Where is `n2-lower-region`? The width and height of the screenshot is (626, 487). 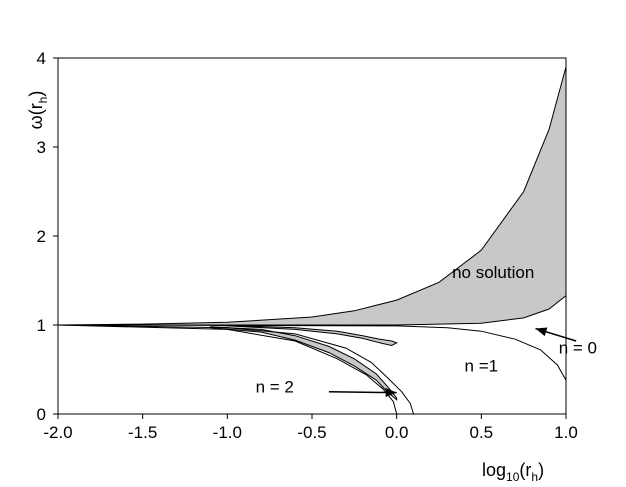
n2-lower-region is located at coordinates (303, 363).